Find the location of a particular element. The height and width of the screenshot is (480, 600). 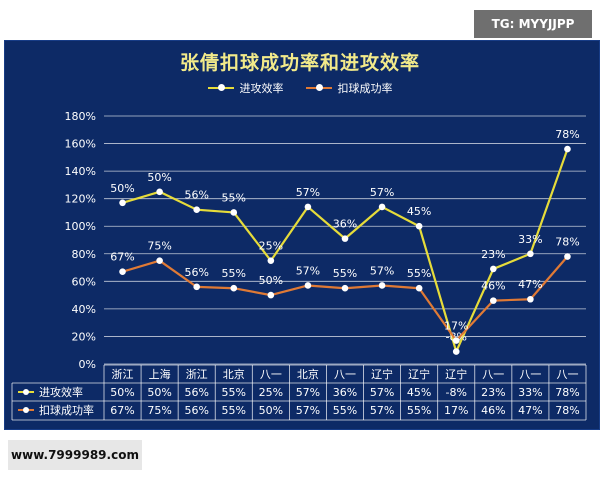

y-tick-label: 140% is located at coordinates (80, 171).